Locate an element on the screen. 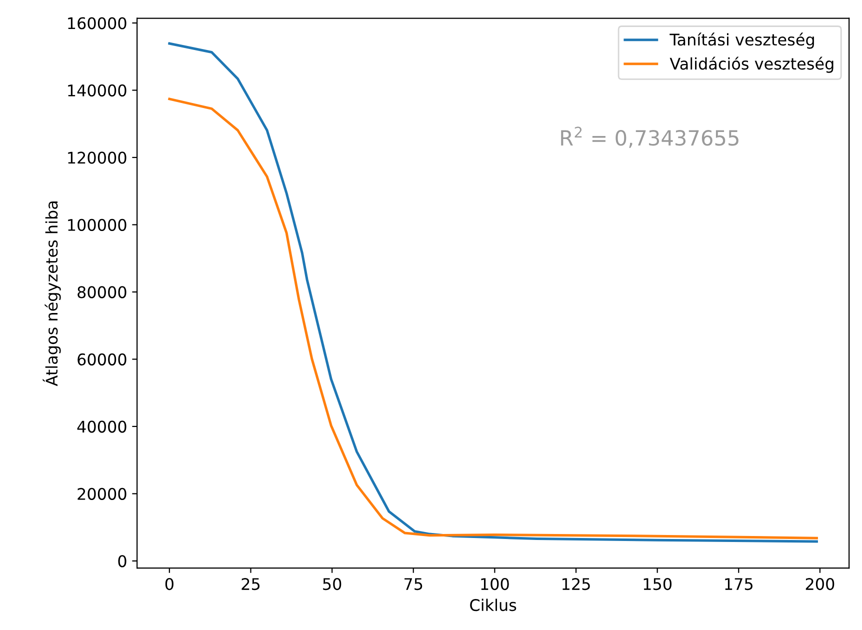  x-tick-label: 125 is located at coordinates (576, 584).